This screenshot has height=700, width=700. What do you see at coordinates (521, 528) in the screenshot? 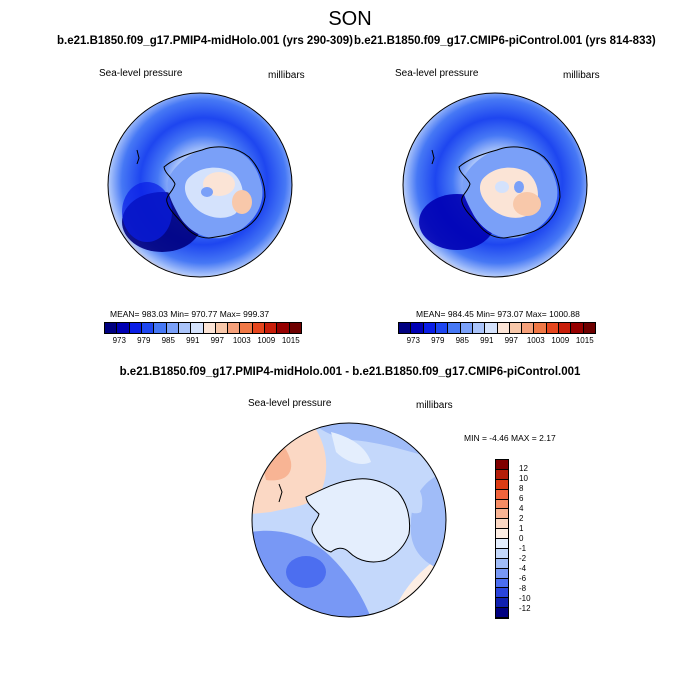
I see `diff-colorbar-tick-label: 1` at bounding box center [521, 528].